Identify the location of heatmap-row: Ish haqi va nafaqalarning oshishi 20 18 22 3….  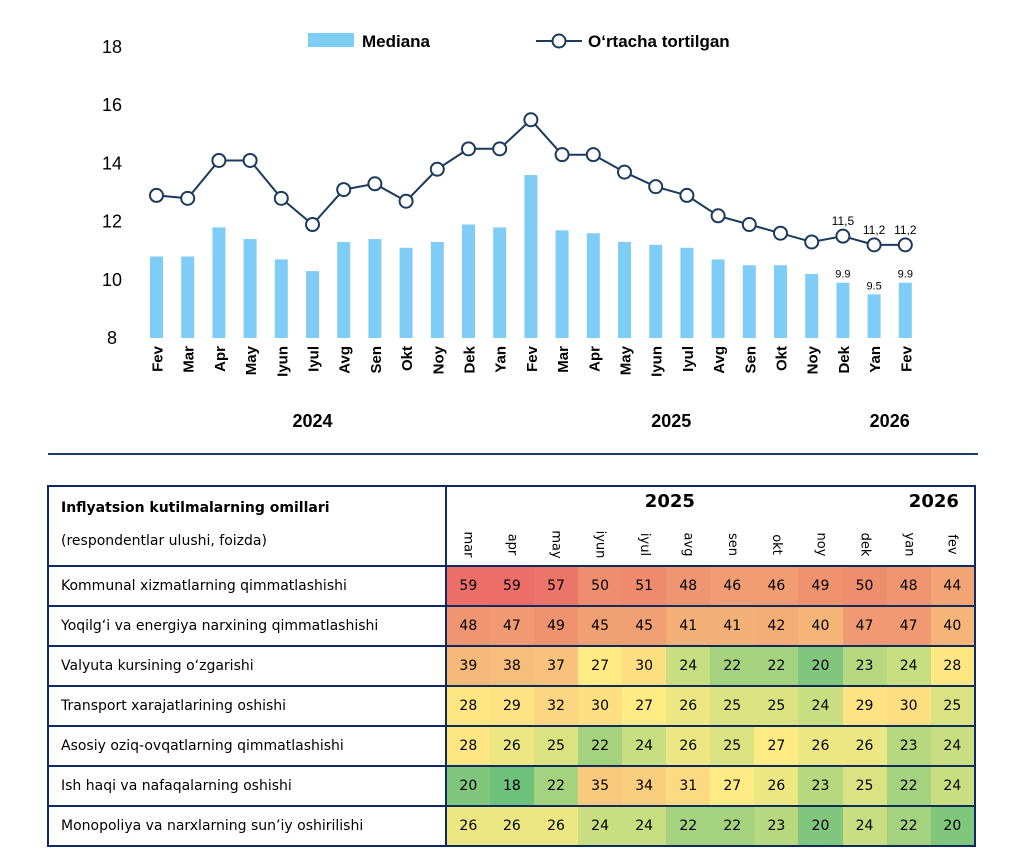
(511, 785).